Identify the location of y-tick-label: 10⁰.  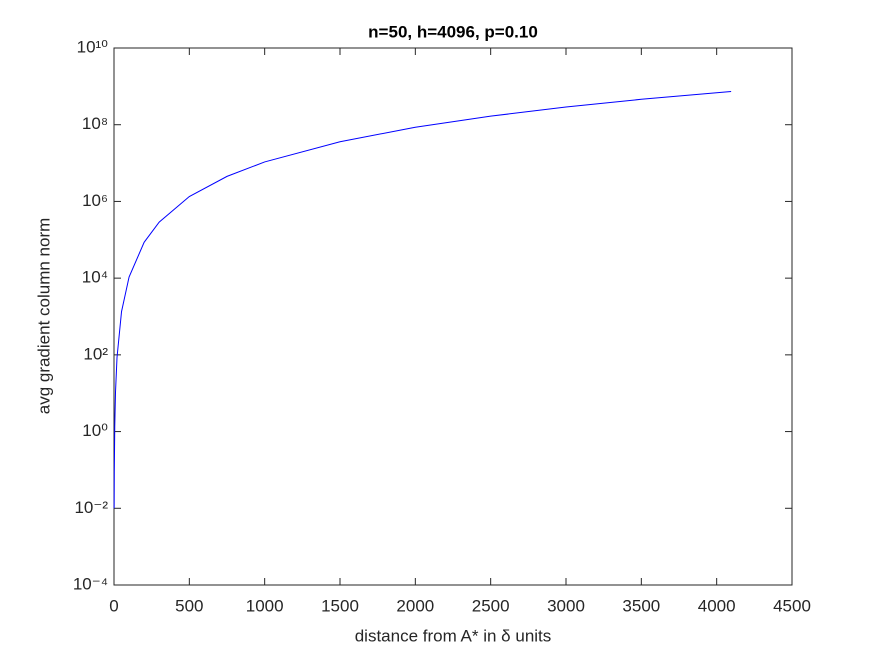
(95, 430).